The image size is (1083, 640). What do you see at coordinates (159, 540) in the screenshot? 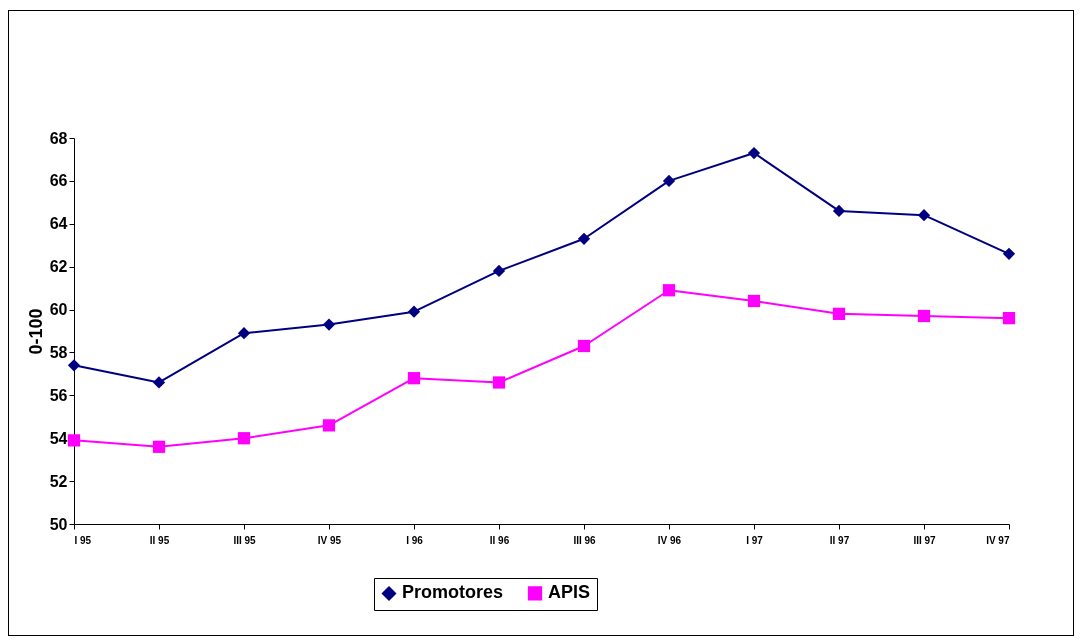
I see `x-tick-label: II 95` at bounding box center [159, 540].